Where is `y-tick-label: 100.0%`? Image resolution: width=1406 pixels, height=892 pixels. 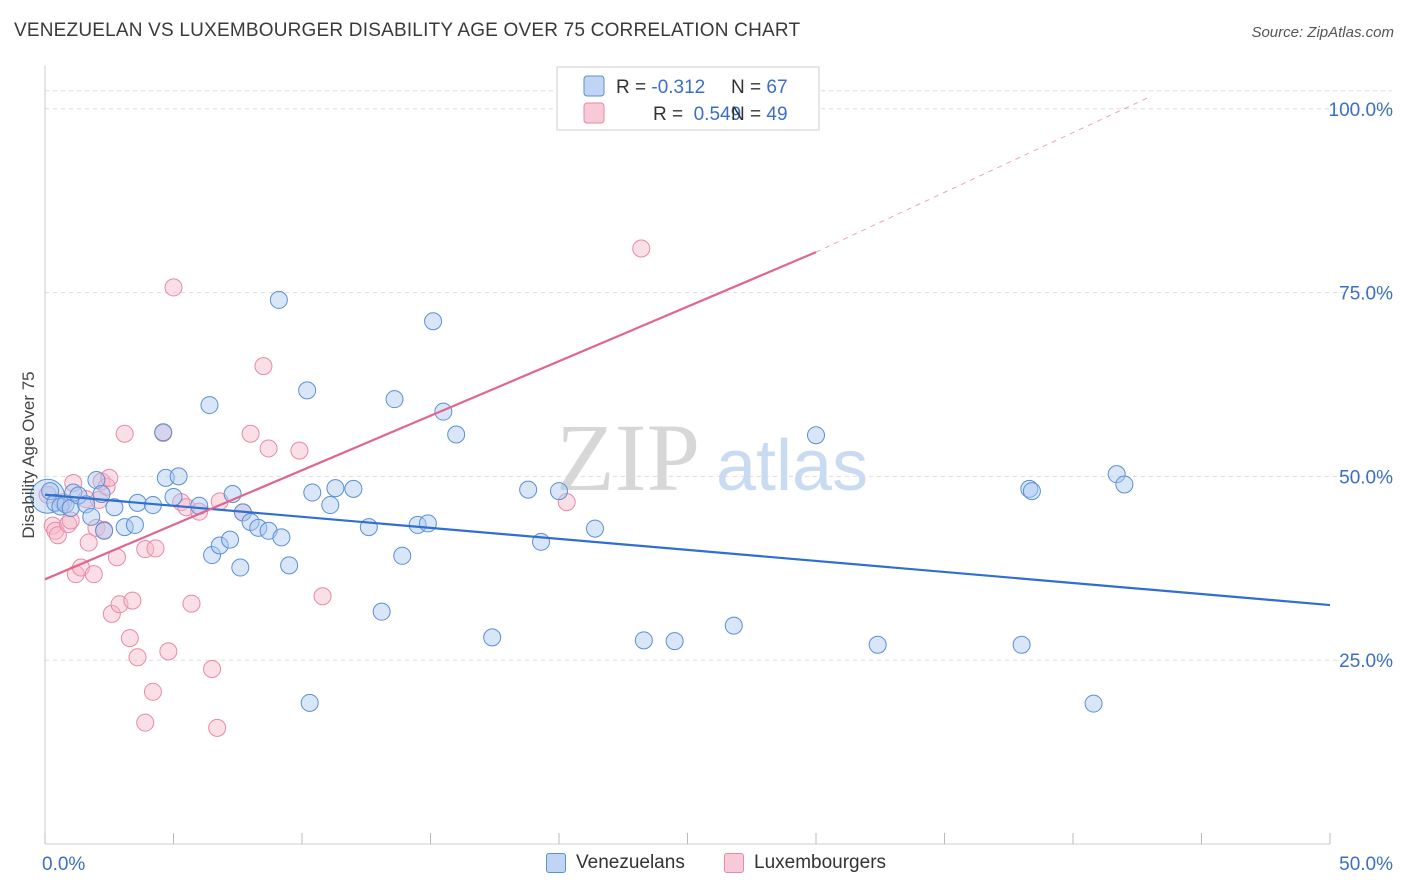 y-tick-label: 100.0% is located at coordinates (1361, 110).